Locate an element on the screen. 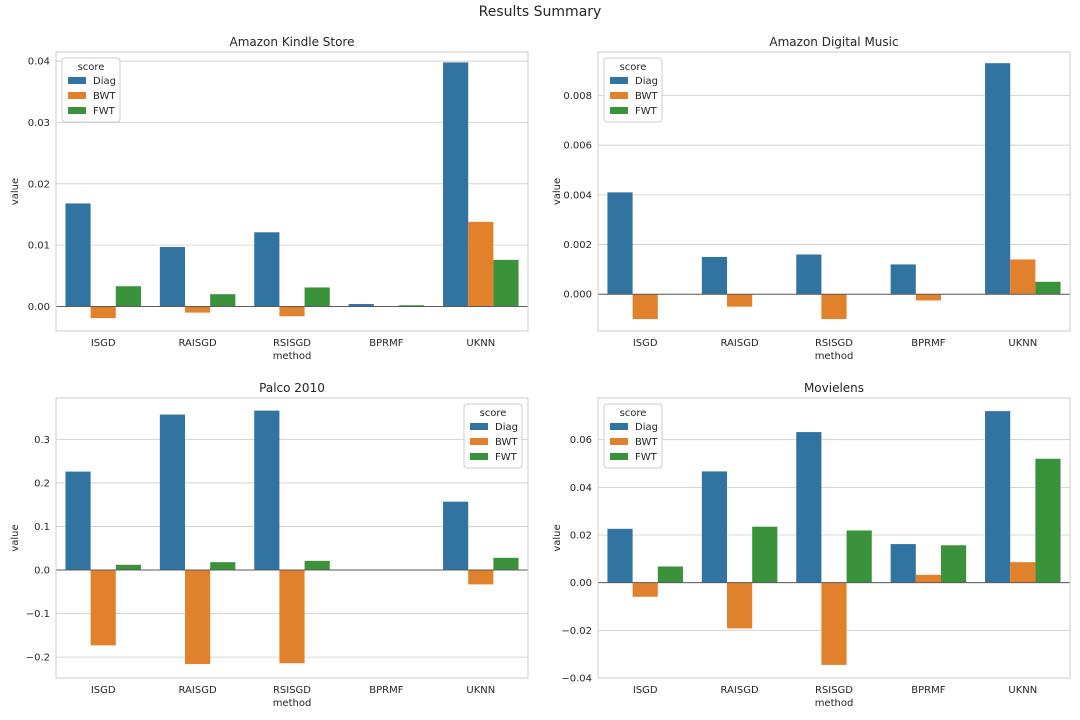  legend: score Diag BWT FWT is located at coordinates (633, 436).